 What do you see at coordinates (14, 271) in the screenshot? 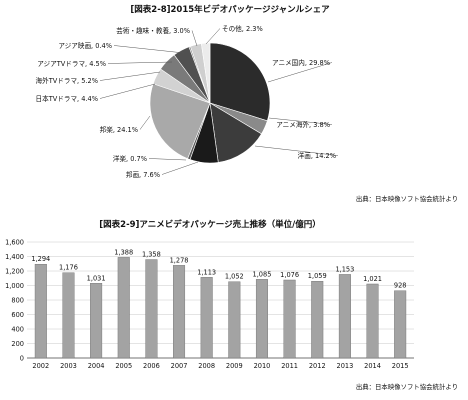
I see `y-tick-label: 1,200` at bounding box center [14, 271].